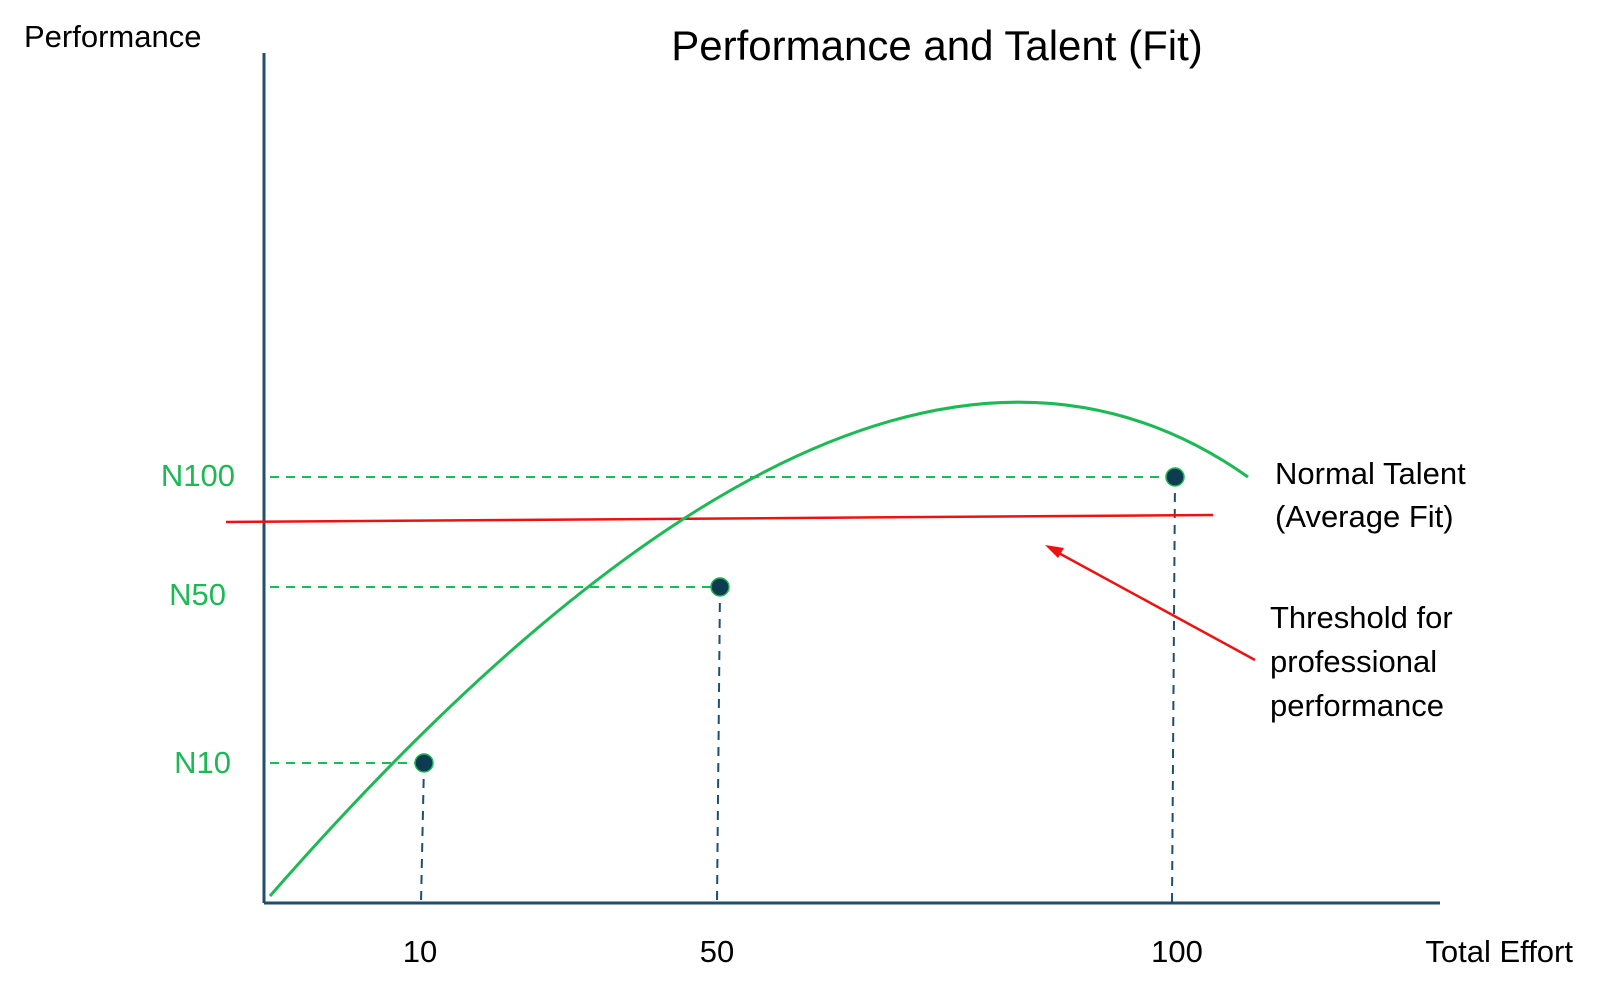 This screenshot has height=991, width=1600. I want to click on x-tick-label-10: 10, so click(420, 951).